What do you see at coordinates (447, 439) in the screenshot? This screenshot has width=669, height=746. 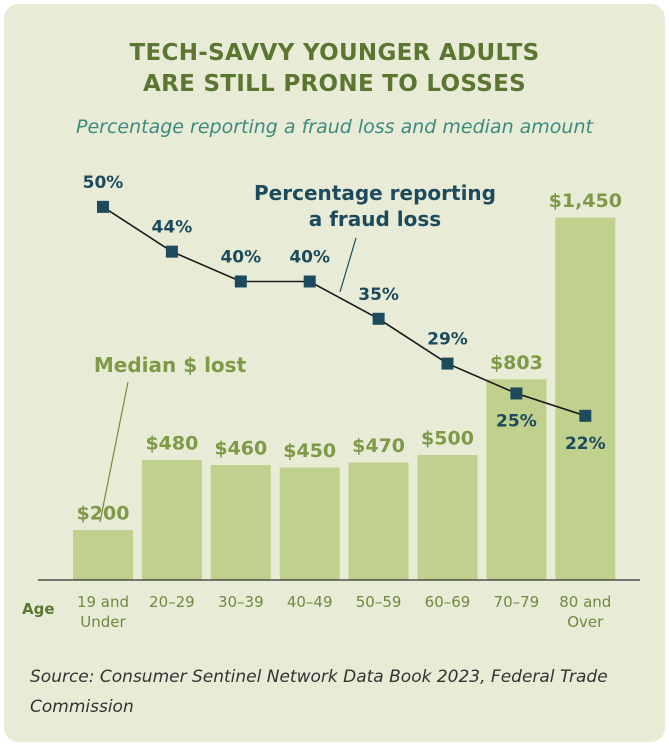 I see `bar-value-label: $500` at bounding box center [447, 439].